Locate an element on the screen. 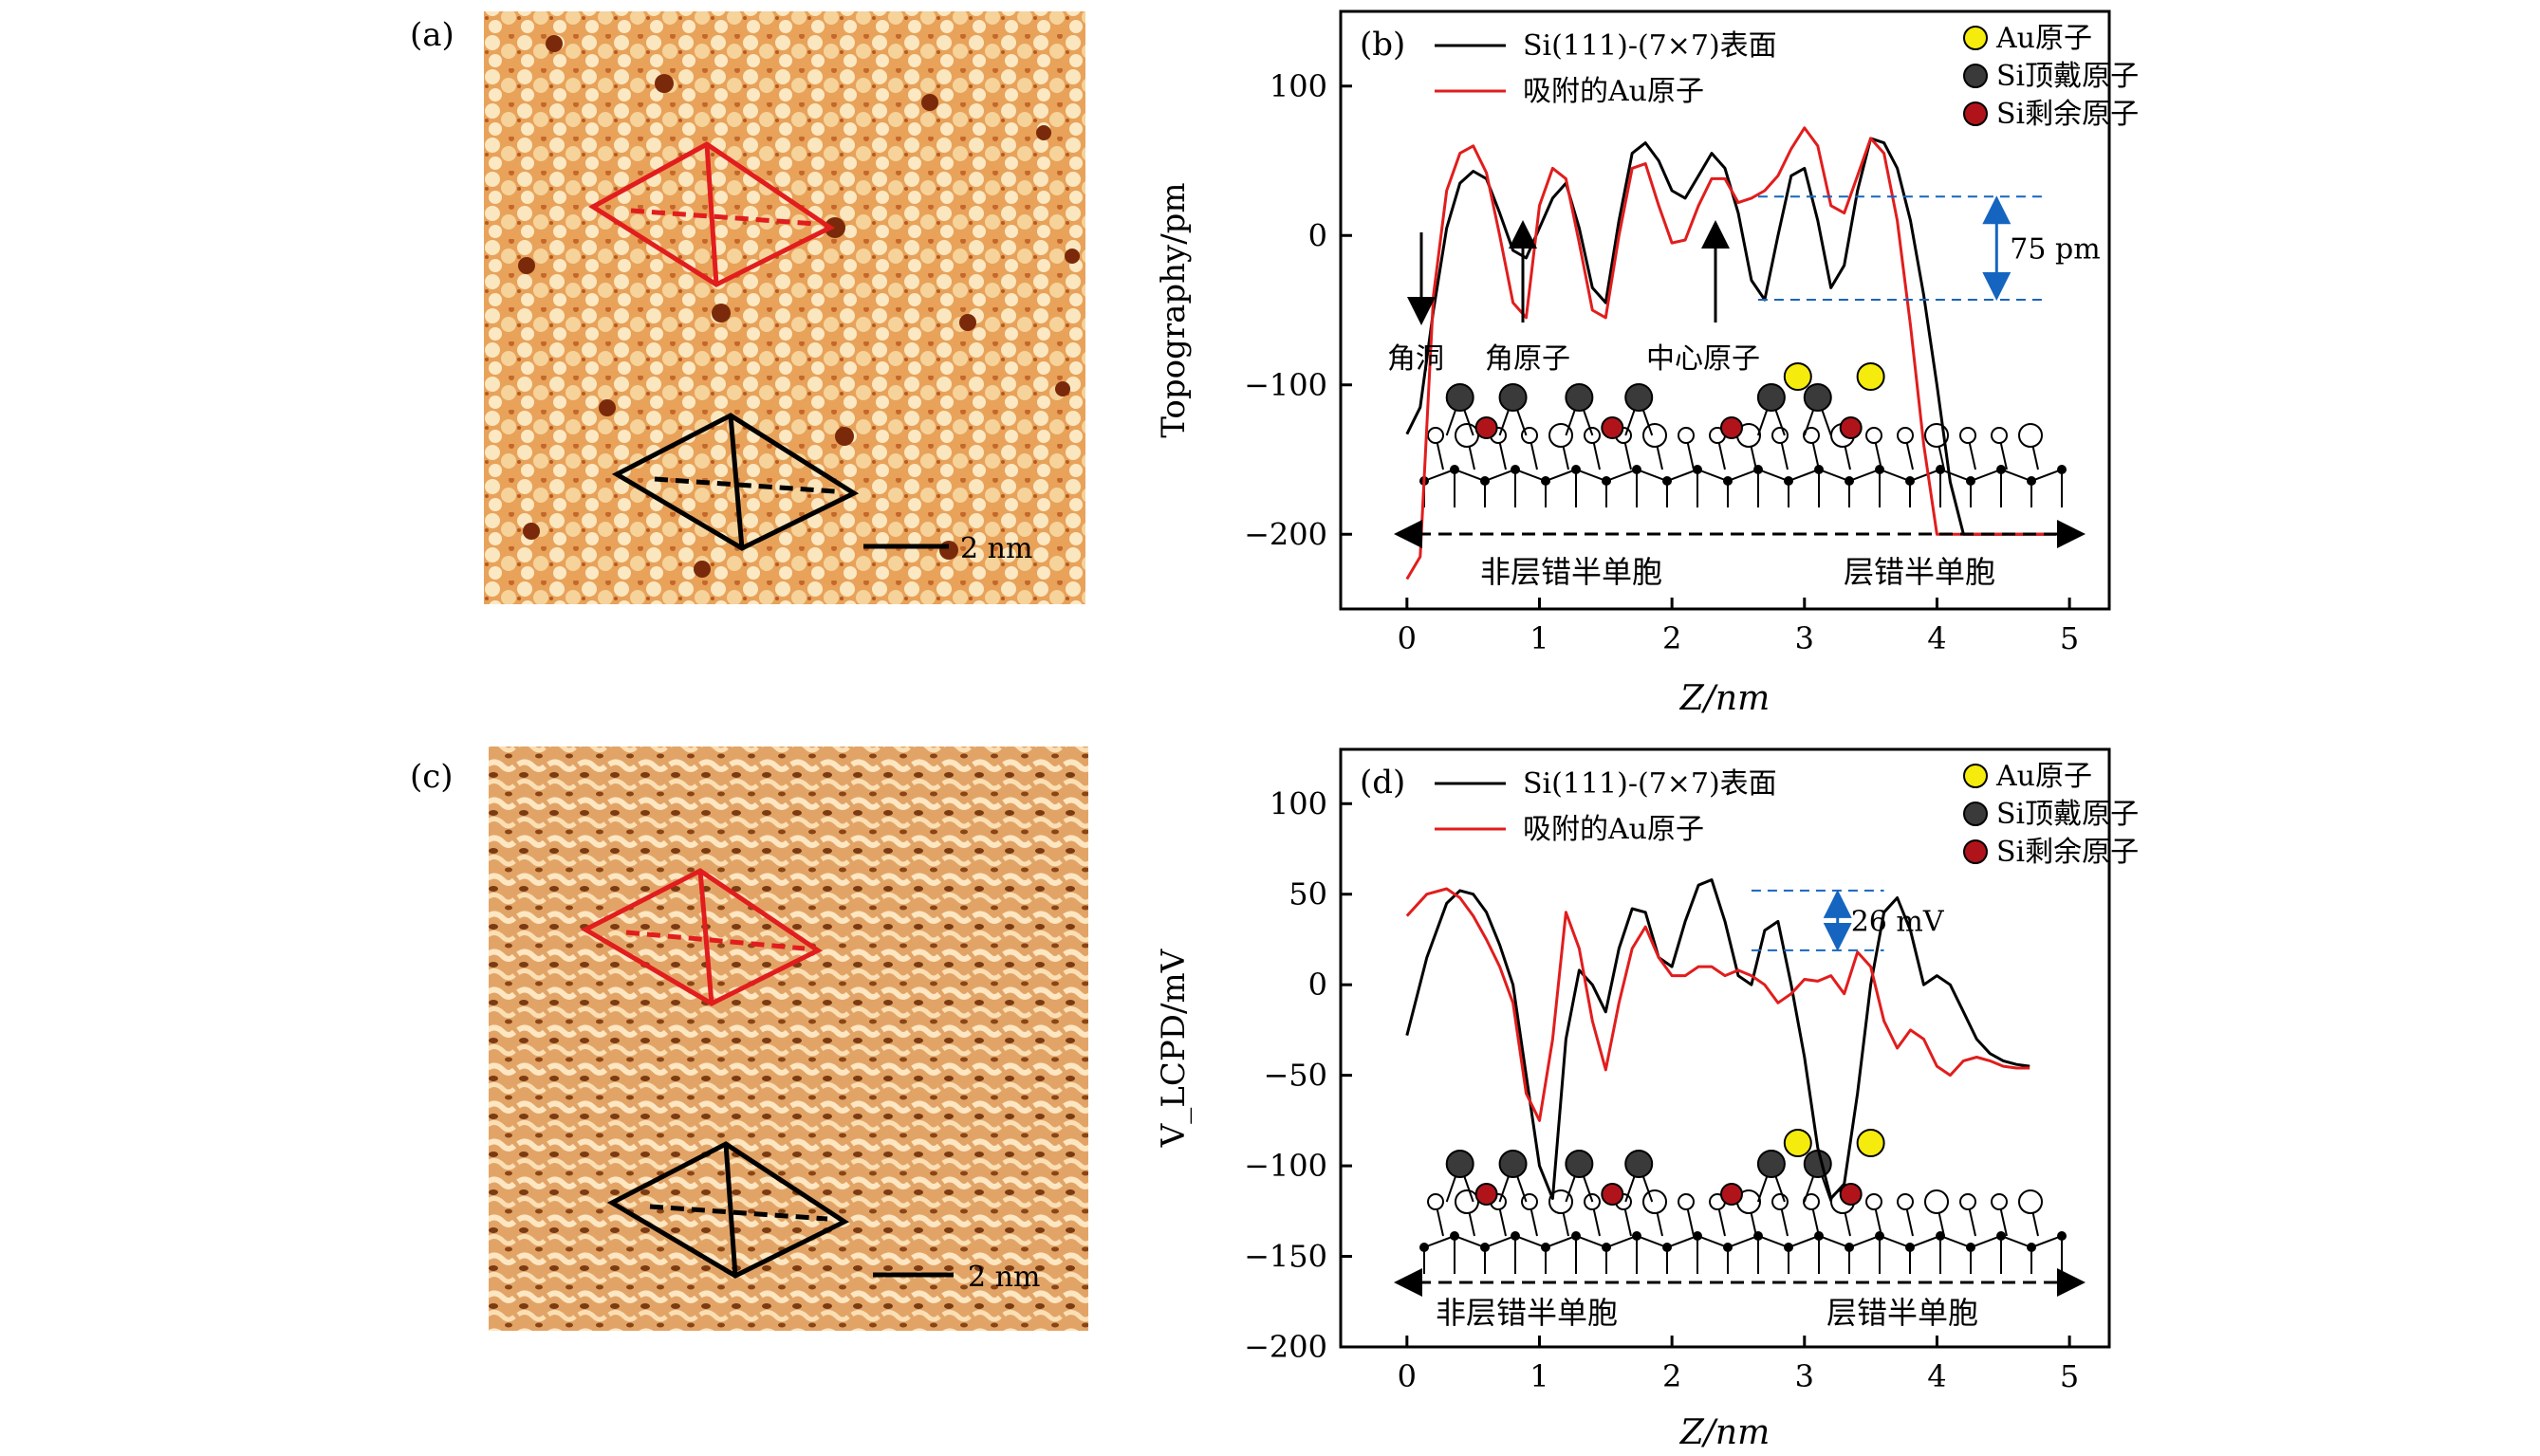 The width and height of the screenshot is (2540, 1456). atomic-schematic-b is located at coordinates (1743, 434).